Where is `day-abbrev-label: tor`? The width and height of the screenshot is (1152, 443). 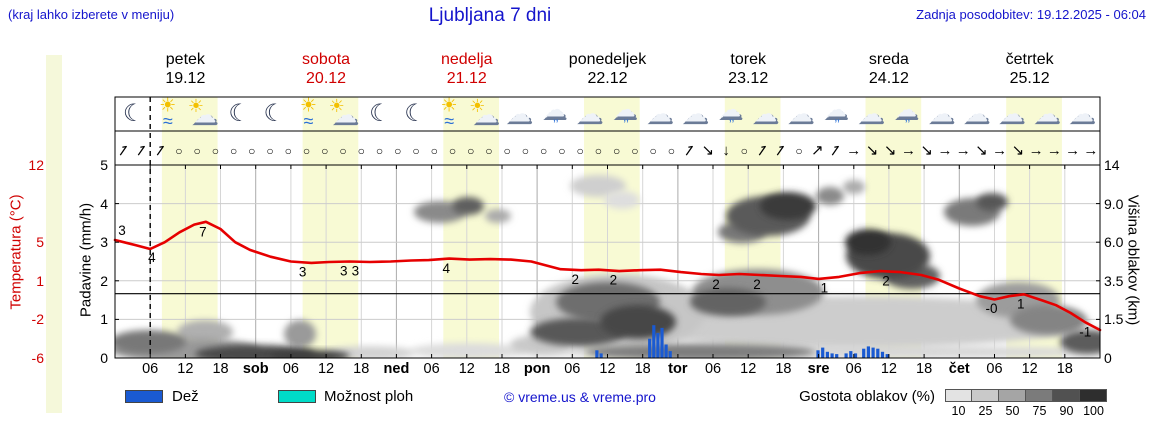
day-abbrev-label: tor is located at coordinates (678, 369).